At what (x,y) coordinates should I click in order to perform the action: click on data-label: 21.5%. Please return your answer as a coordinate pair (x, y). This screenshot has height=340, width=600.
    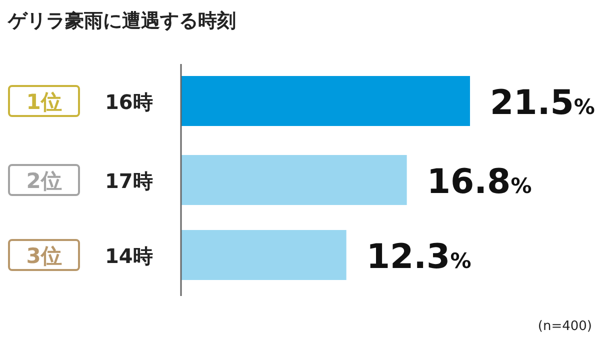
    Looking at the image, I should click on (542, 103).